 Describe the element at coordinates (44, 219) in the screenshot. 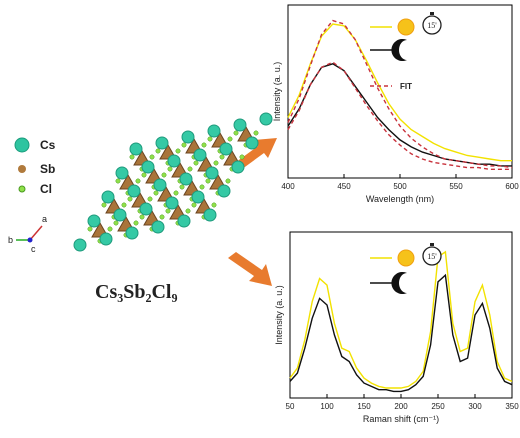

I see `axis-label: a` at that location.